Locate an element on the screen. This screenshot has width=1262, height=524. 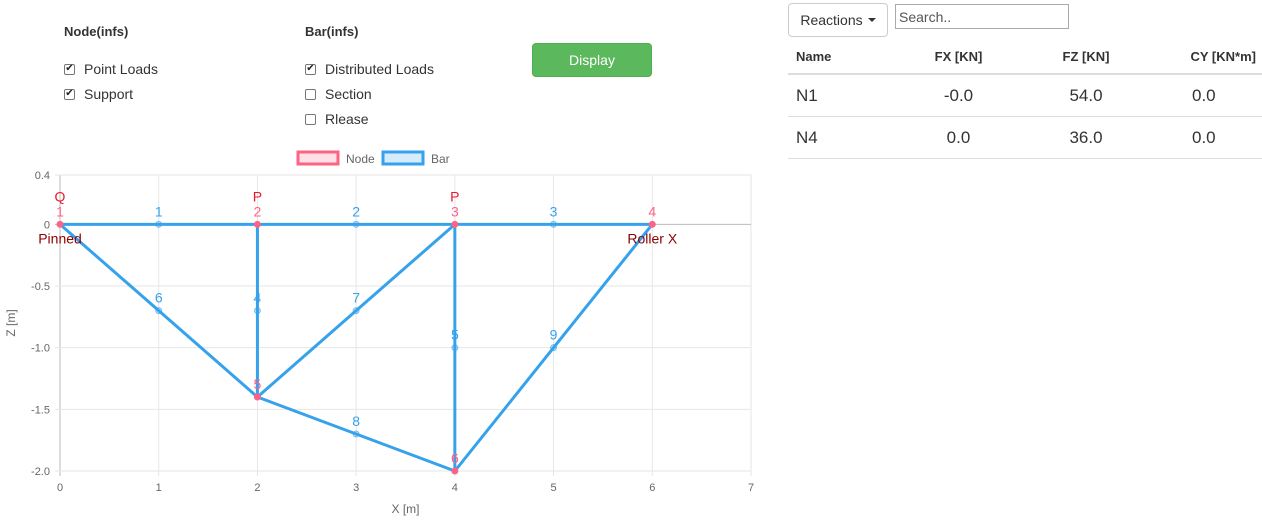
y-tick-label: -2.0 is located at coordinates (40, 472).